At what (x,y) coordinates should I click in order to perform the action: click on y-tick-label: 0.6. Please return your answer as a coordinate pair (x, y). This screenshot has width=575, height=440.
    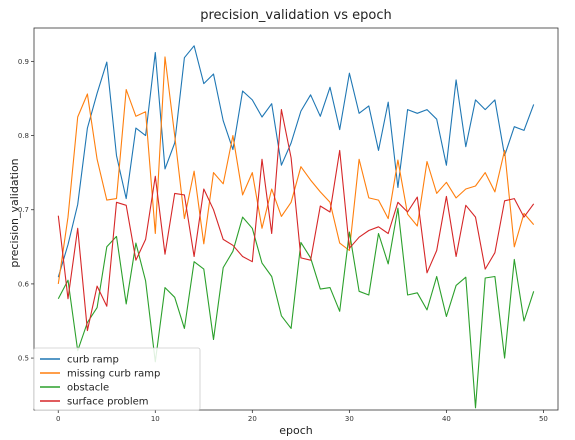
    Looking at the image, I should click on (24, 284).